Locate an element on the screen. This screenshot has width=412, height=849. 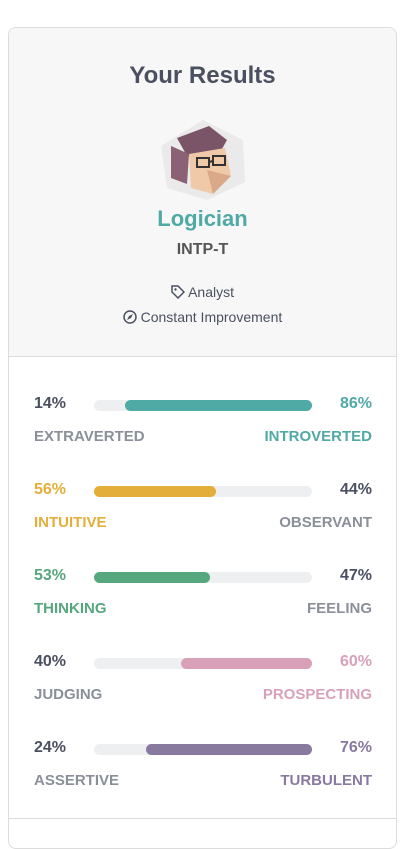
tag-row: Analyst is located at coordinates (202, 292).